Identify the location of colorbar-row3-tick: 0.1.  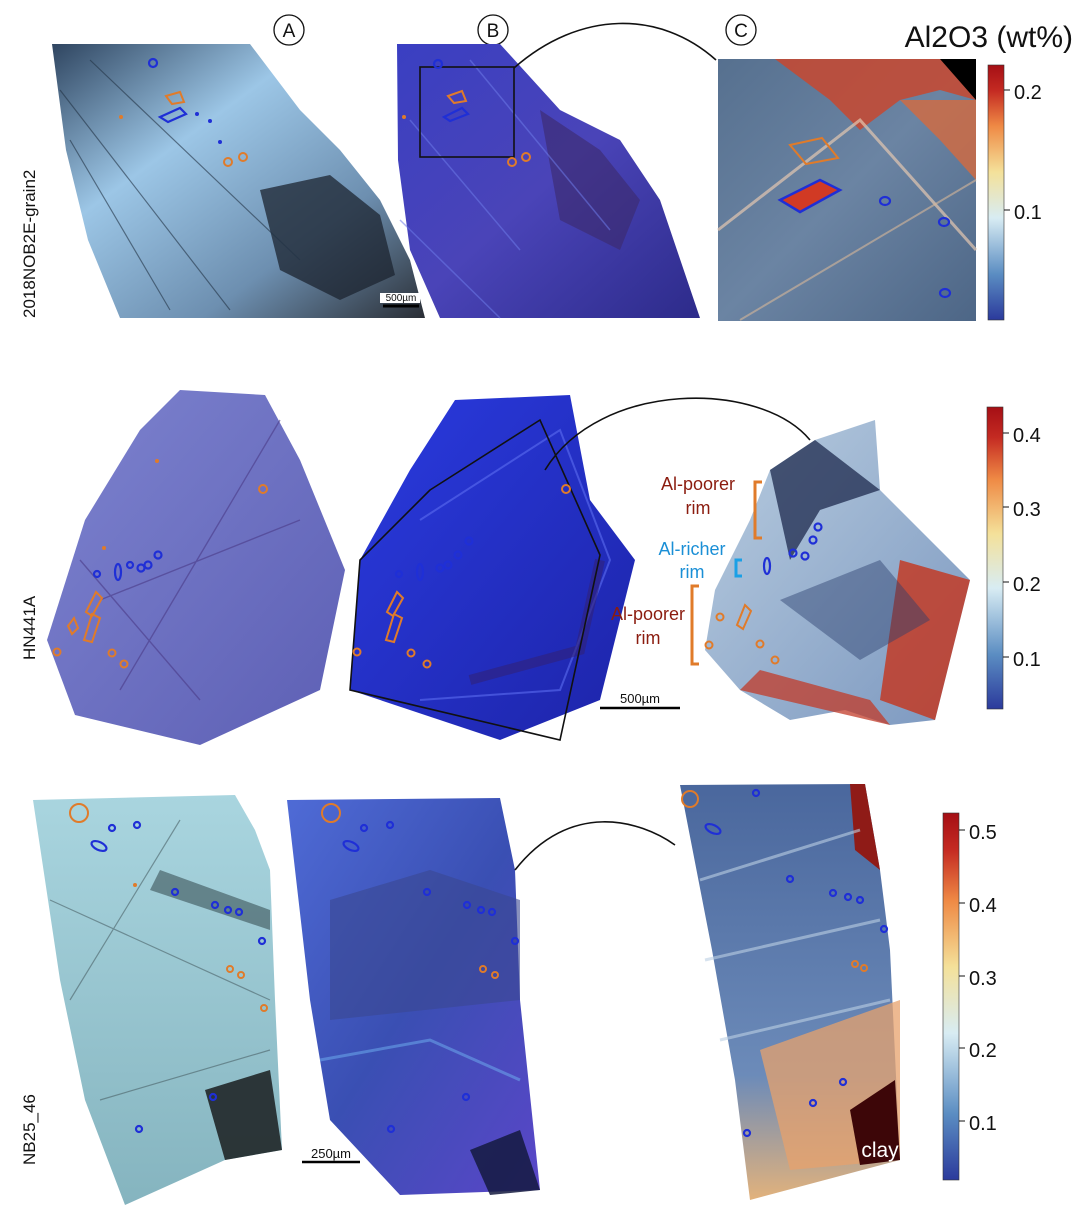
(983, 1124).